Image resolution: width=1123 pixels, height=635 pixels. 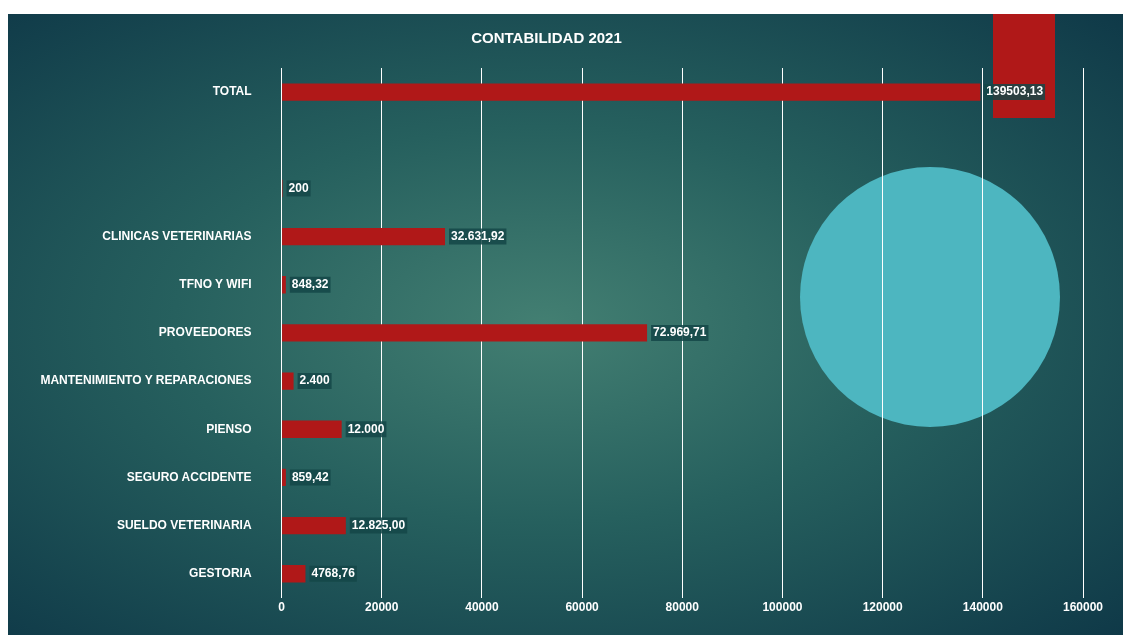 What do you see at coordinates (310, 476) in the screenshot?
I see `data-label: 859,42` at bounding box center [310, 476].